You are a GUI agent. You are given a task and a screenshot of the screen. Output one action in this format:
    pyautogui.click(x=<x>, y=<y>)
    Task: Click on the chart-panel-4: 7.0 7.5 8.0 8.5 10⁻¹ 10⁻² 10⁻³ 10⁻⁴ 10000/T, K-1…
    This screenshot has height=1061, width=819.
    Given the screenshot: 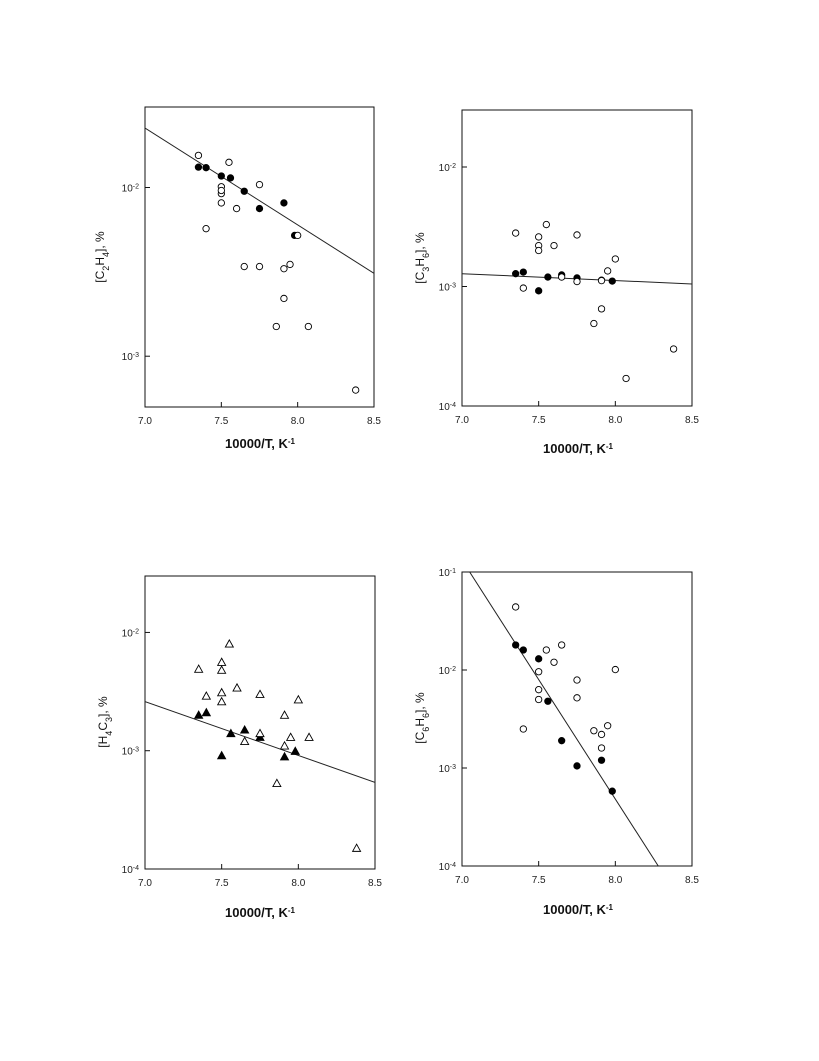 What is the action you would take?
    pyautogui.click(x=556, y=743)
    